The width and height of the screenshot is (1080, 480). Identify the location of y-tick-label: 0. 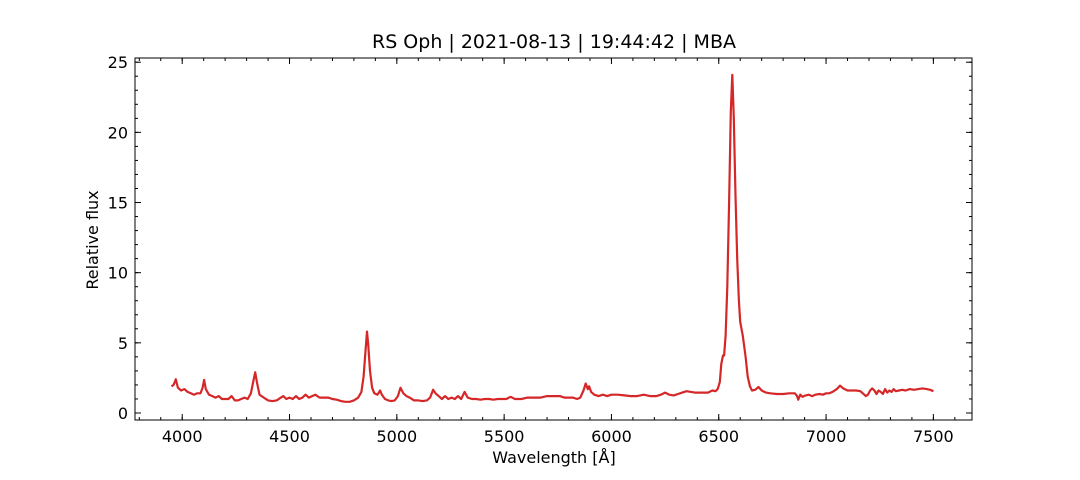
(123, 413).